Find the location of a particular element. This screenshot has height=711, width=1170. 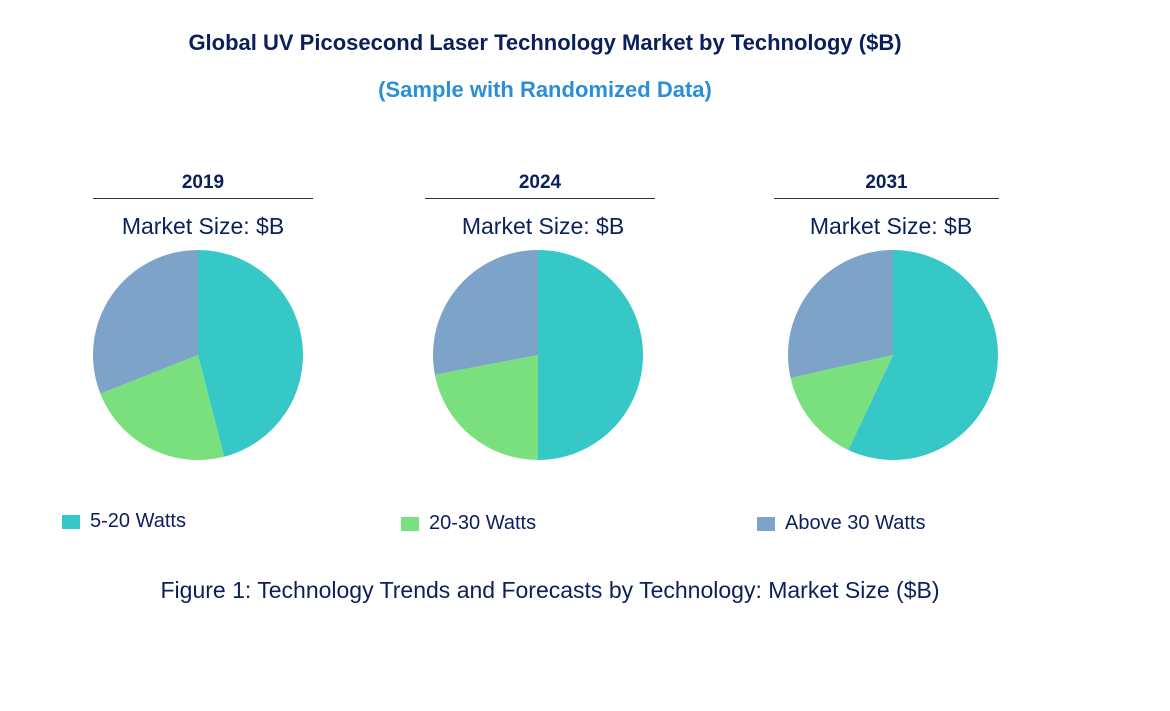

legend-label: 20-30 Watts is located at coordinates (483, 523).